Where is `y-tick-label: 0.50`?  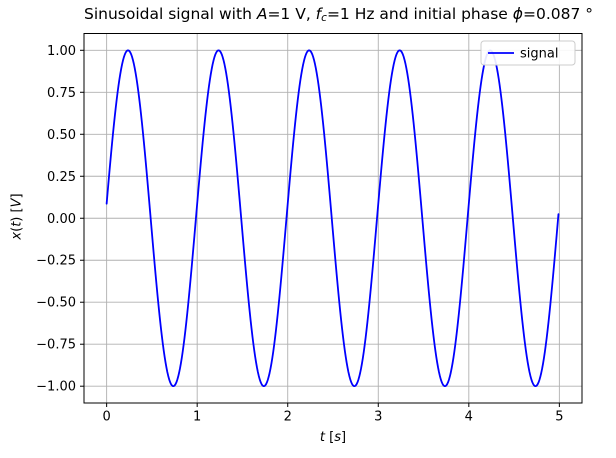 y-tick-label: 0.50 is located at coordinates (61, 135).